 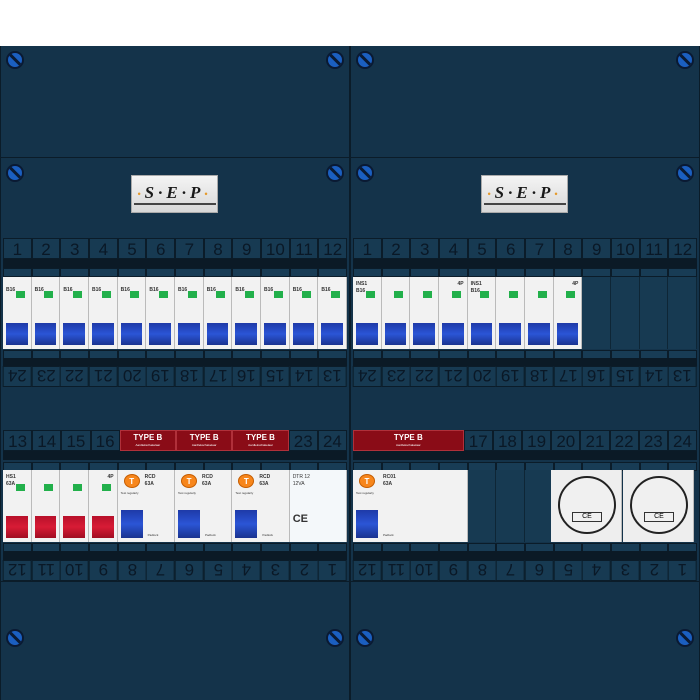 What do you see at coordinates (425, 272) in the screenshot?
I see `rail-segment` at bounding box center [425, 272].